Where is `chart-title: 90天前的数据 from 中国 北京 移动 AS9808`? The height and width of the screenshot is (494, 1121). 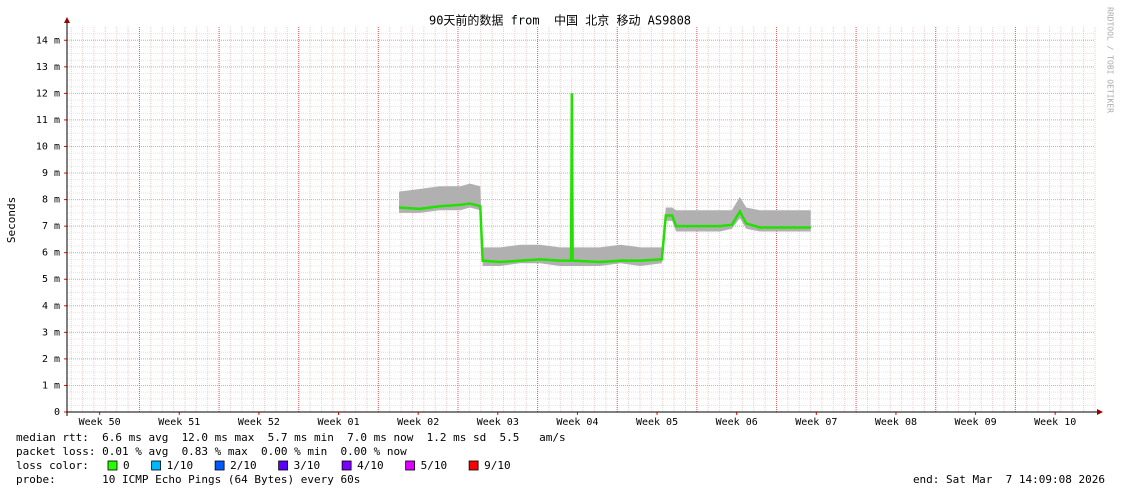 chart-title: 90天前的数据 from 中国 北京 移动 AS9808 is located at coordinates (560, 20).